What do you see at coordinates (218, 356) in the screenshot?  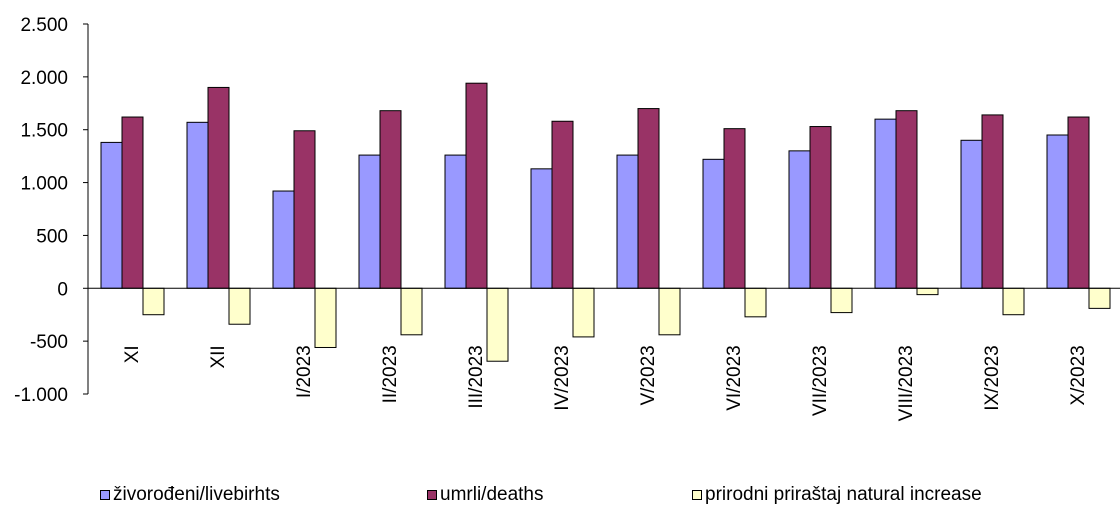 I see `x-category-label: XII` at bounding box center [218, 356].